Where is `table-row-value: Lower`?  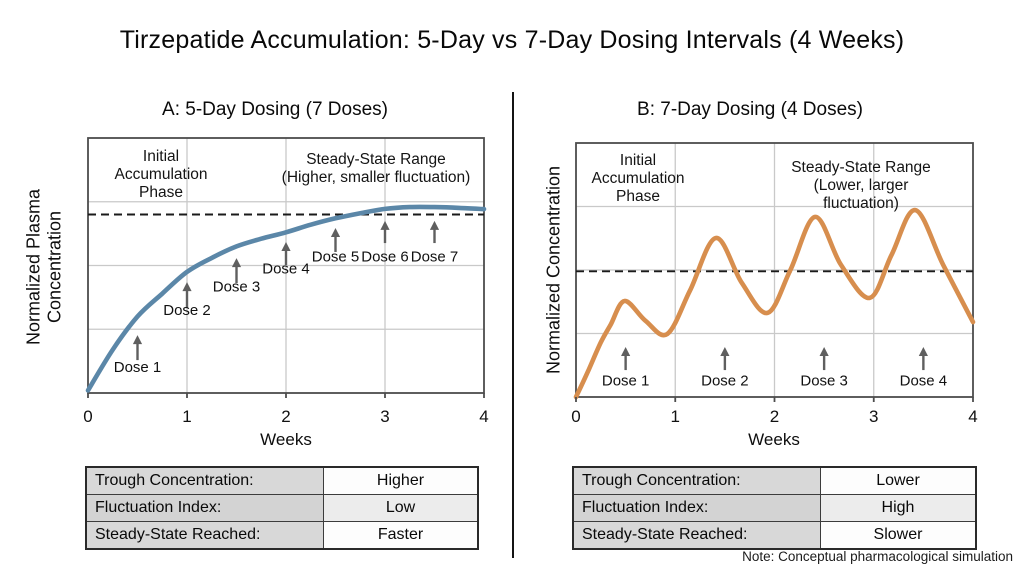
table-row-value: Lower is located at coordinates (898, 480).